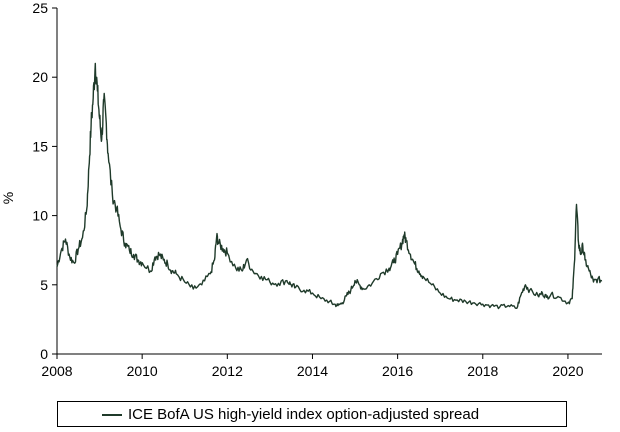 Image resolution: width=620 pixels, height=432 pixels. I want to click on x-axis: 2008 2010 2012 2014 2016 2018 2020, so click(321, 366).